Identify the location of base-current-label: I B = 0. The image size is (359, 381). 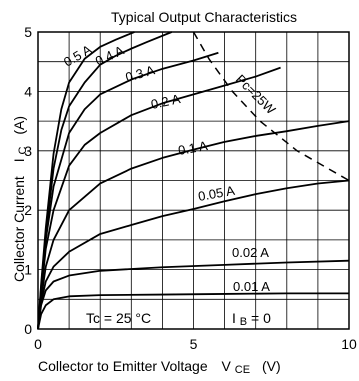
(251, 319).